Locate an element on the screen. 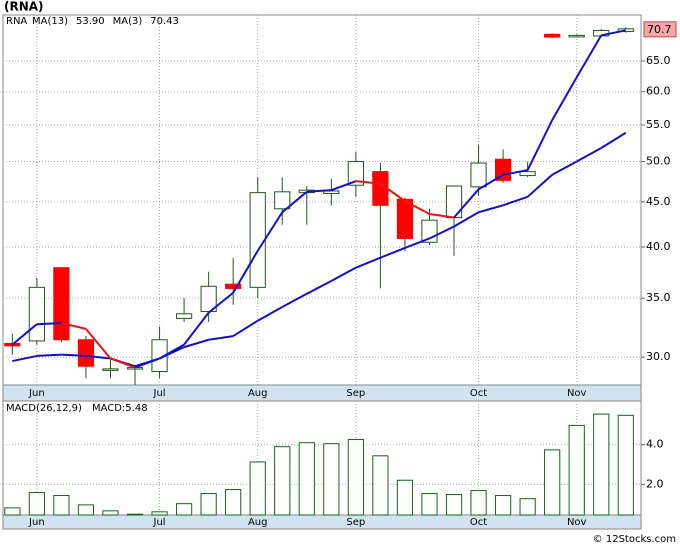  last-price-label: 70.7 is located at coordinates (659, 29).